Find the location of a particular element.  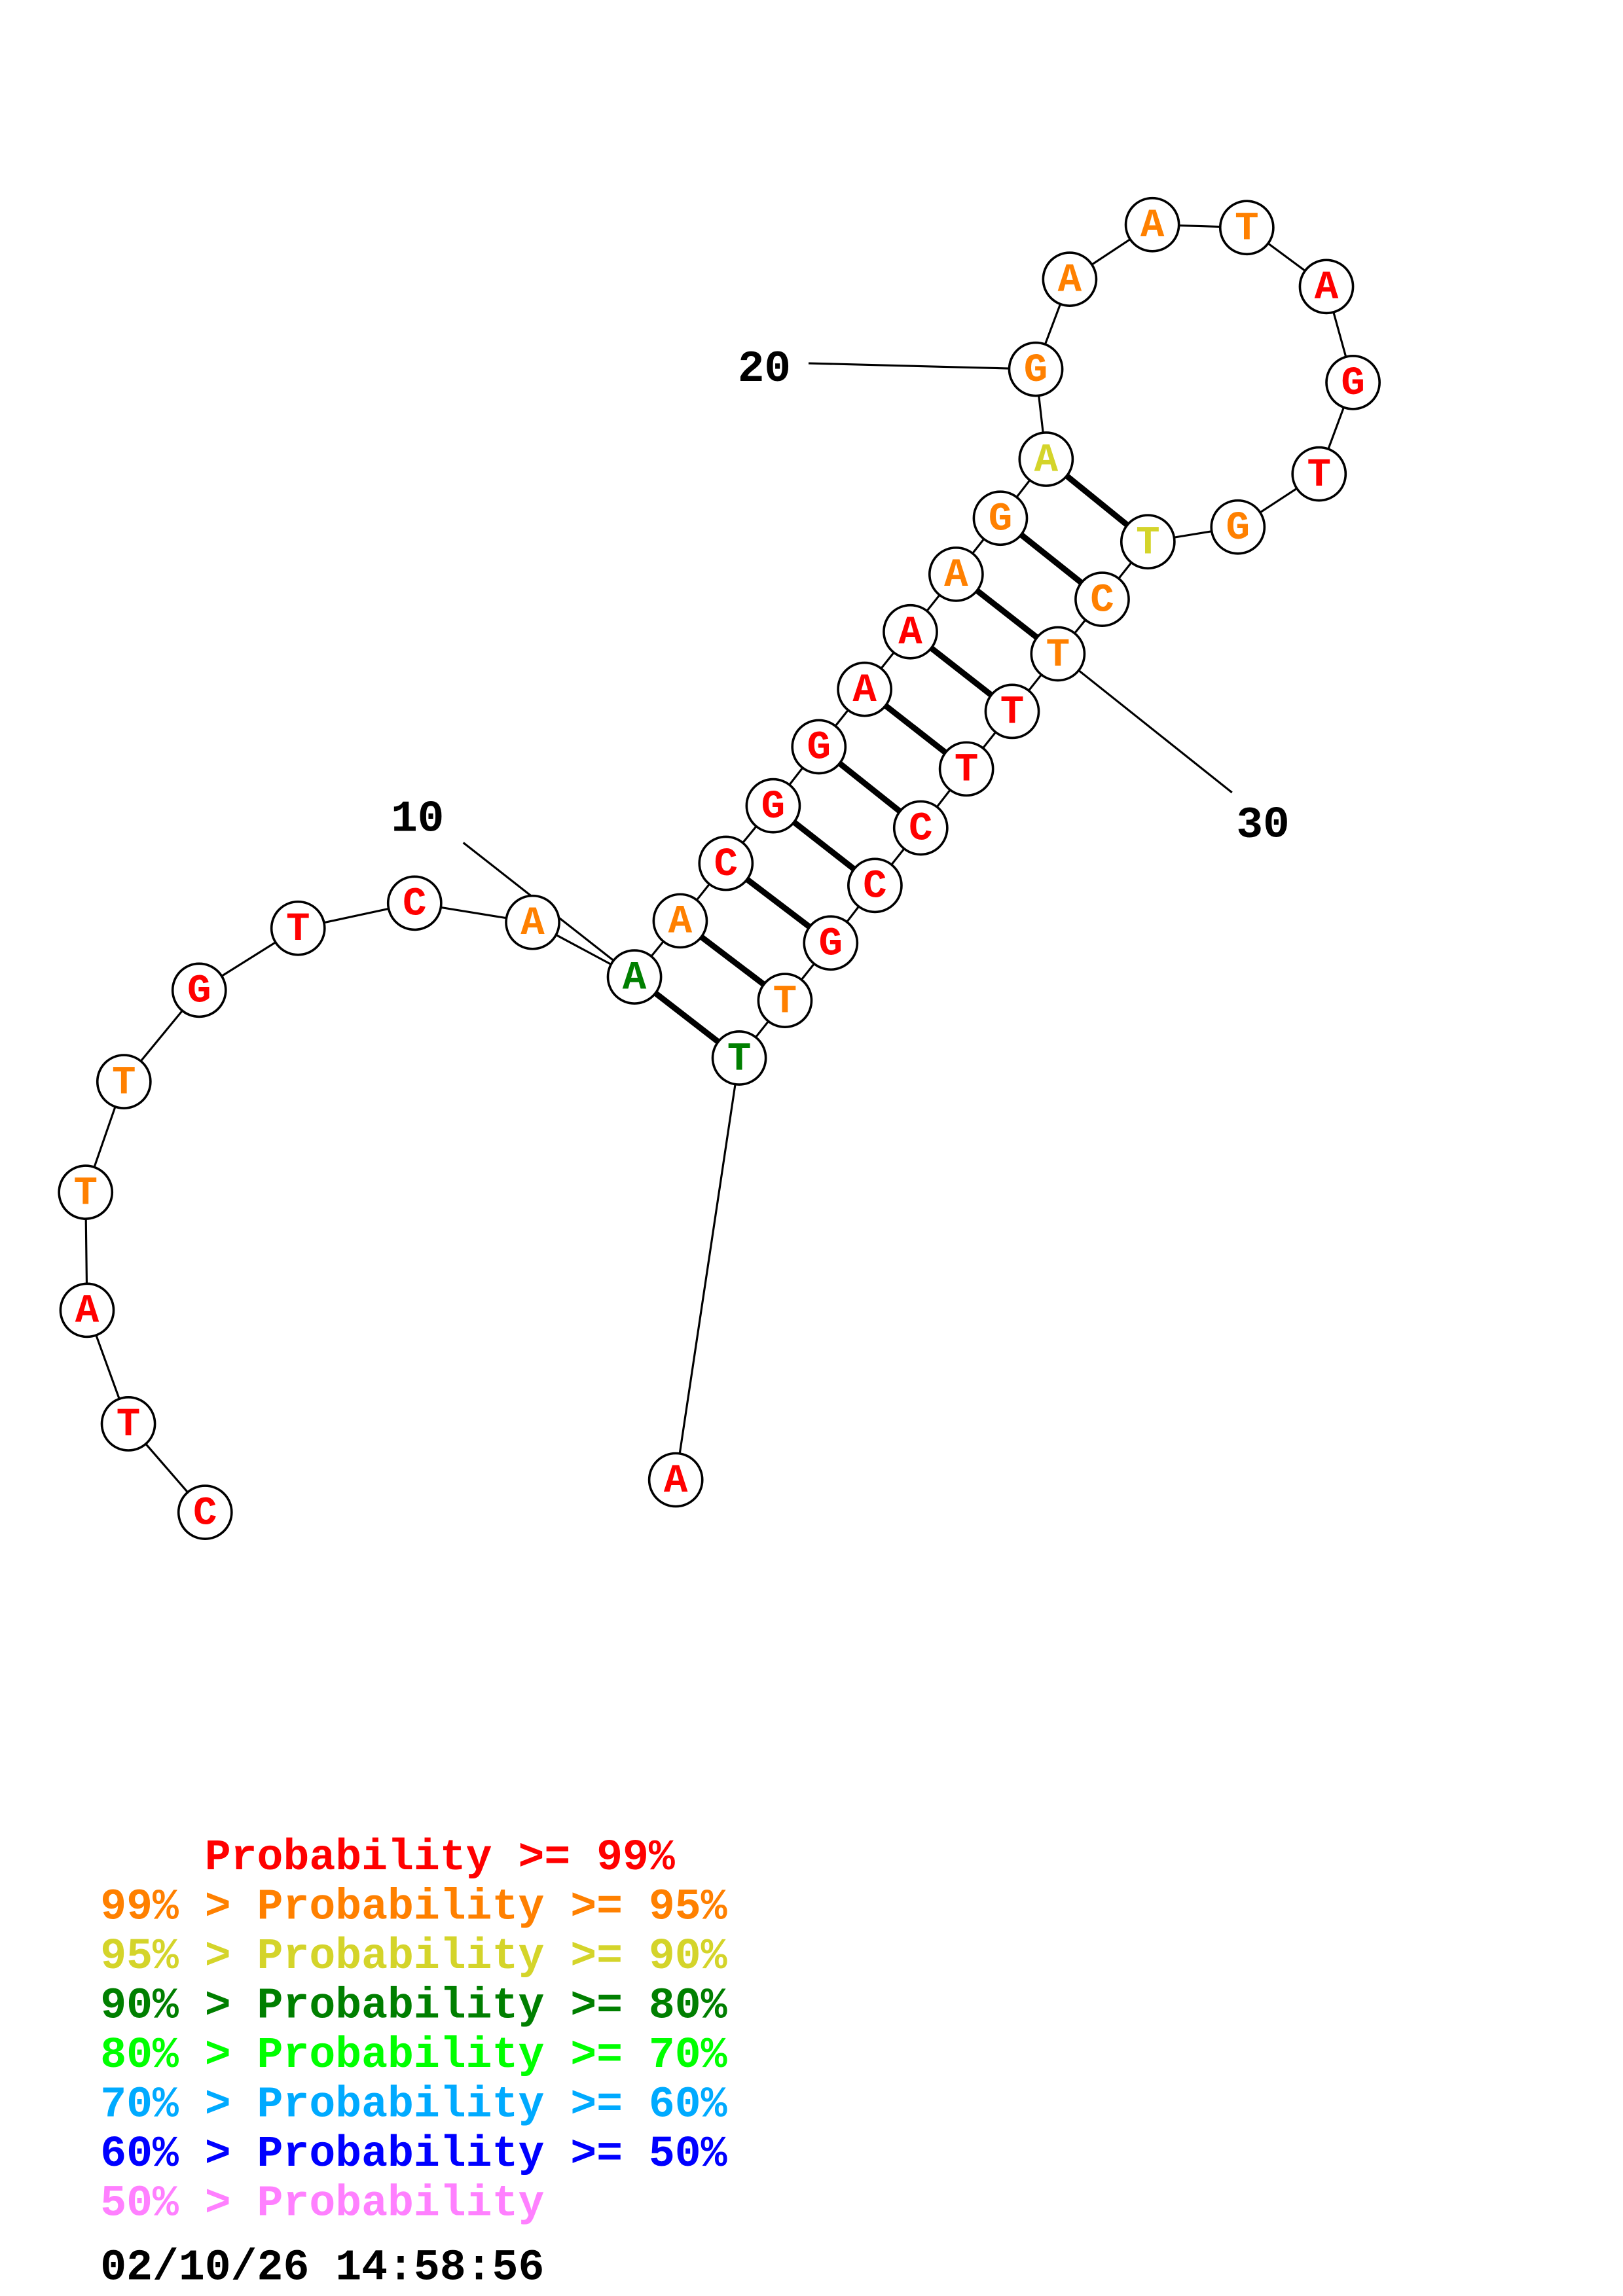

nucleotide-35: G is located at coordinates (831, 943).